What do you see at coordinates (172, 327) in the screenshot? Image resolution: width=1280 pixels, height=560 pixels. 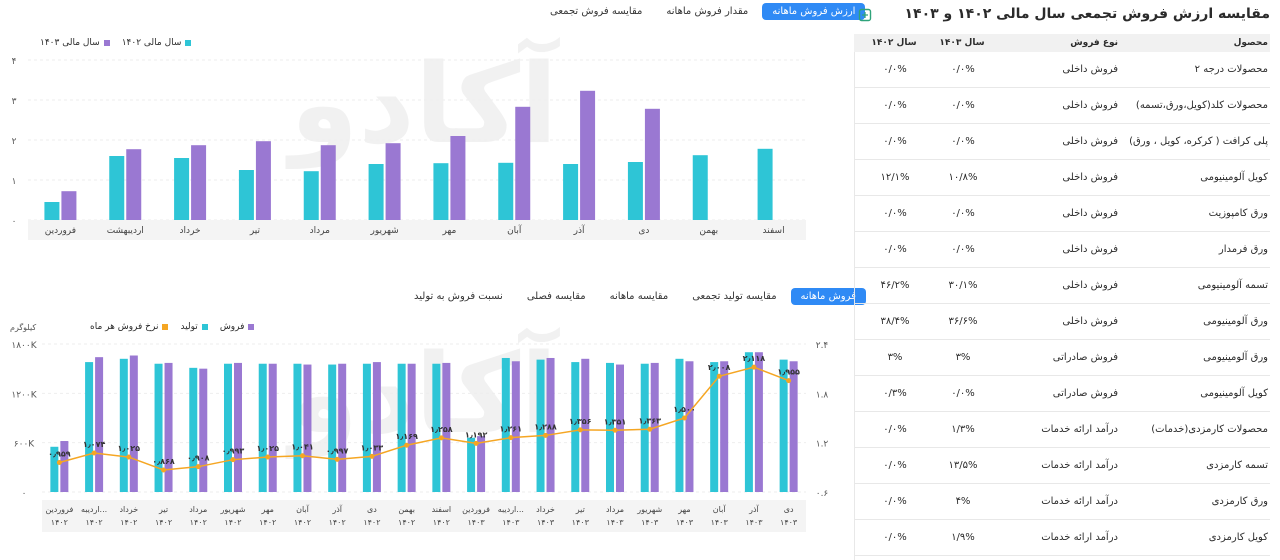 I see `bottom-chart-legend: فروش تولید نرخ فروش هر ماه` at bounding box center [172, 327].